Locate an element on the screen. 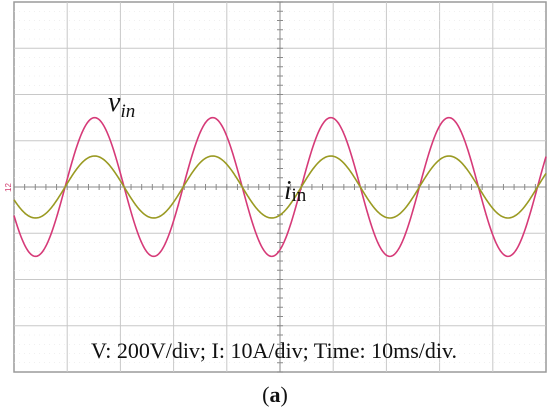 The height and width of the screenshot is (420, 550). vin-label-sub: in is located at coordinates (127, 111).